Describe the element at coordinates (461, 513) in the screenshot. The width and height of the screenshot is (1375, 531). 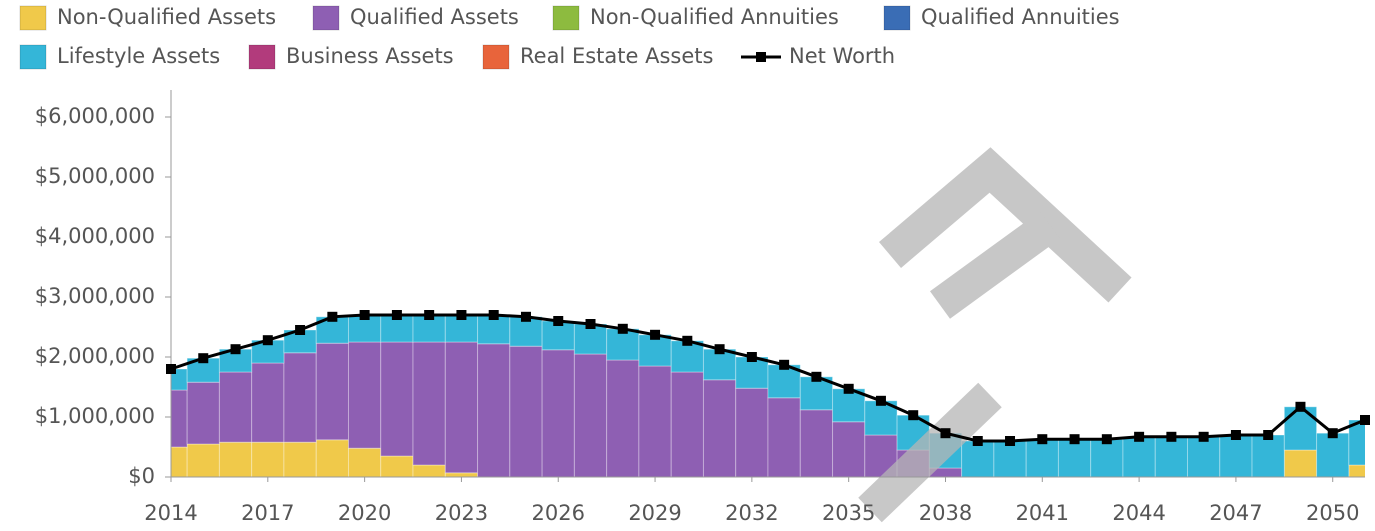
I see `x-tick-label: 2023` at that location.